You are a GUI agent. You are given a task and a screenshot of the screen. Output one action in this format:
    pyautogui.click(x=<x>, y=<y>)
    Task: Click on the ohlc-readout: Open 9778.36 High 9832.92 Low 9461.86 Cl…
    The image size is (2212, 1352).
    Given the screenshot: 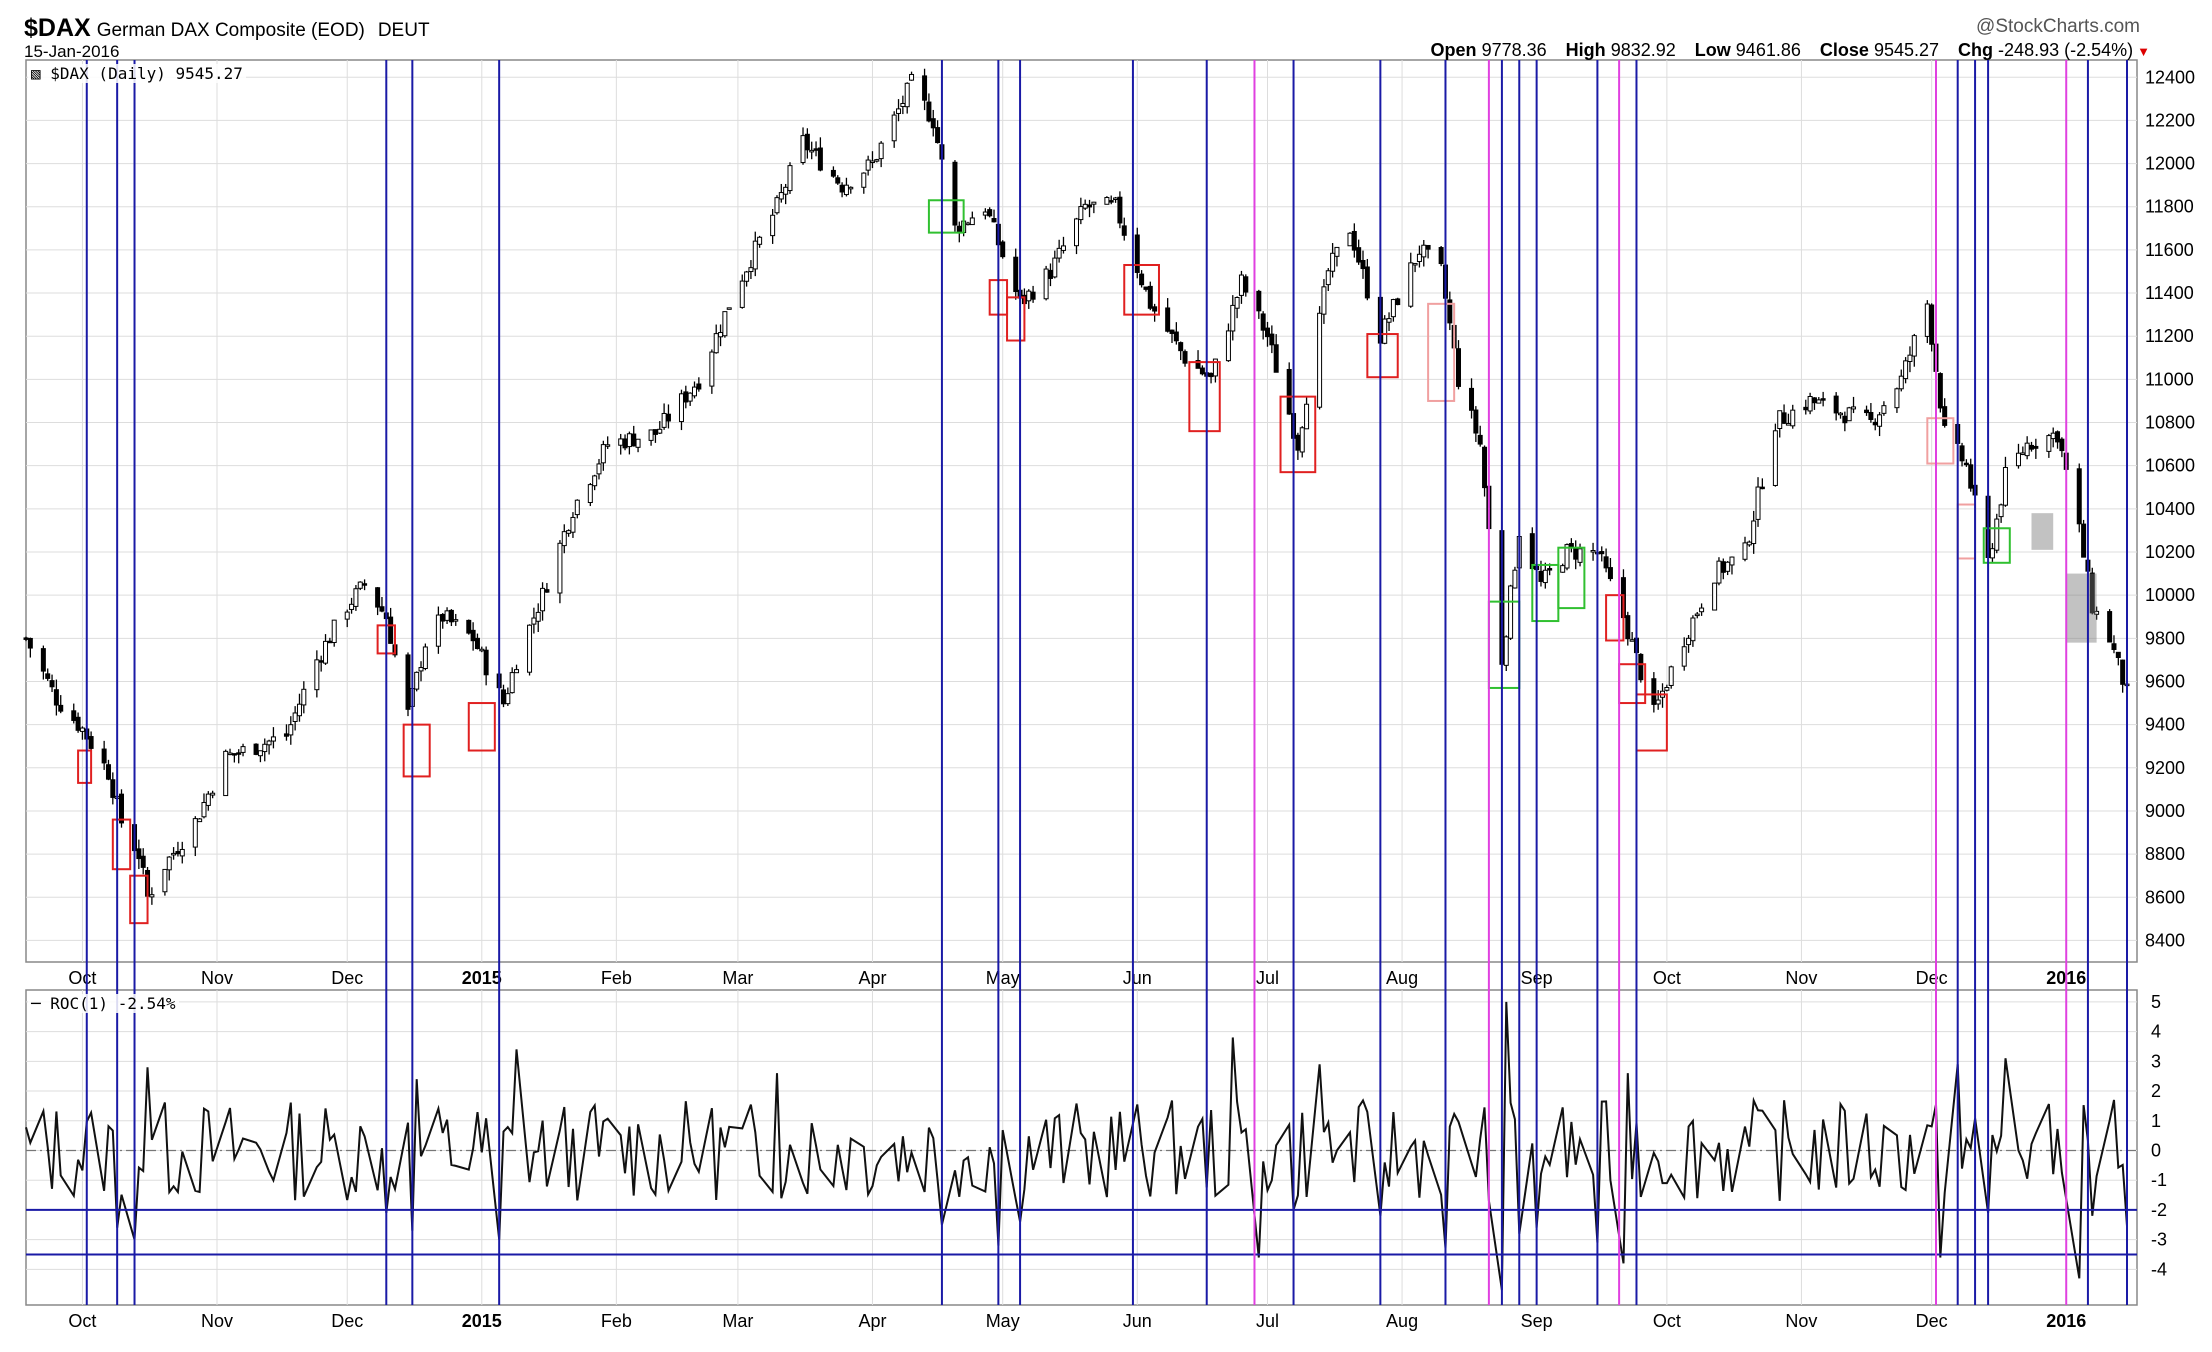 What is the action you would take?
    pyautogui.click(x=1790, y=50)
    